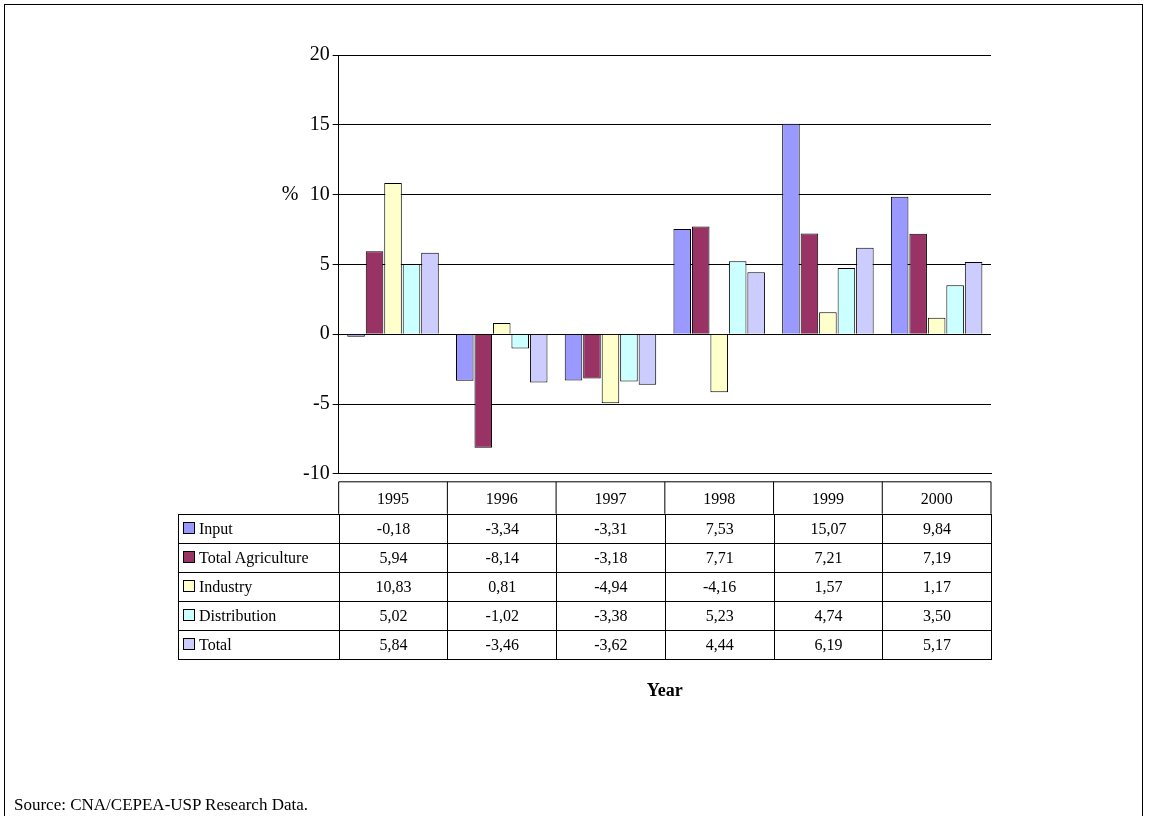 The image size is (1149, 816). I want to click on data-label: 5,84, so click(393, 645).